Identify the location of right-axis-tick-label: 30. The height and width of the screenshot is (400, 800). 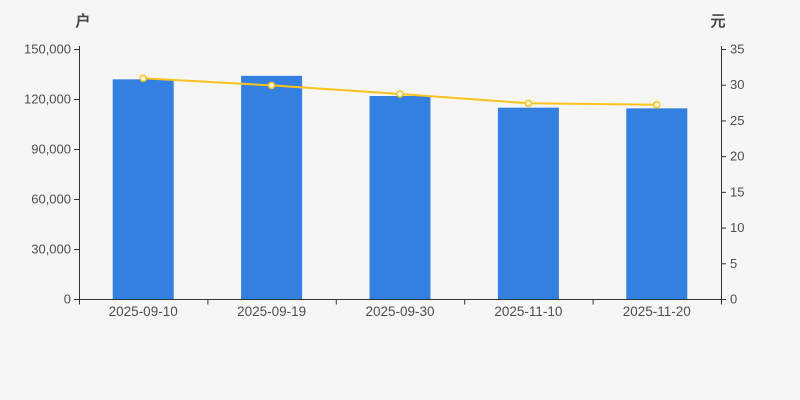
(737, 84).